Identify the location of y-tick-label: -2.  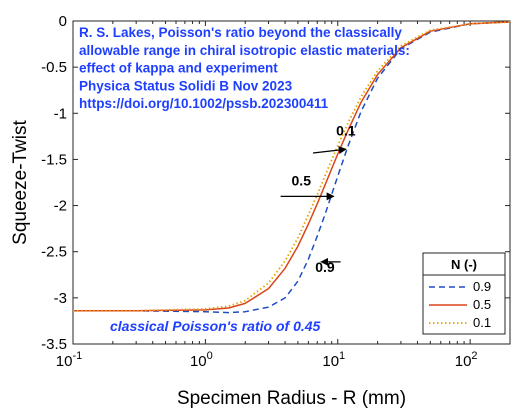
(60, 206).